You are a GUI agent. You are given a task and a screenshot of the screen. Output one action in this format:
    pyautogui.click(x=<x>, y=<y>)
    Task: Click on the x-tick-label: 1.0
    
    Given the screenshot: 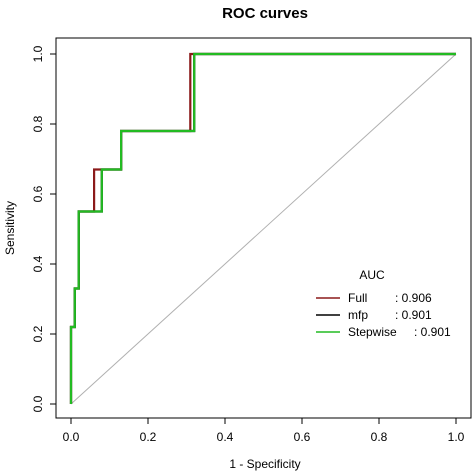 What is the action you would take?
    pyautogui.click(x=456, y=437)
    